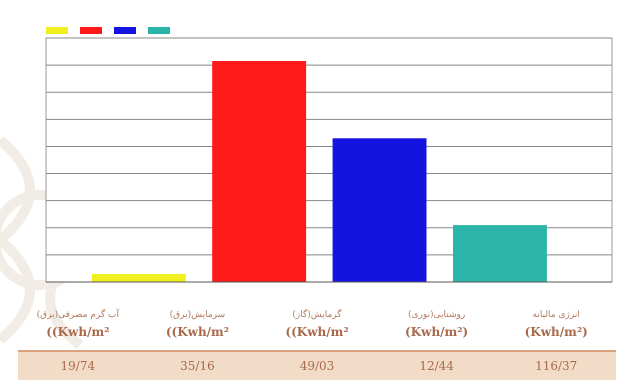 This screenshot has width=623, height=380. I want to click on header-line1: گرمایش(گاز), so click(317, 315).